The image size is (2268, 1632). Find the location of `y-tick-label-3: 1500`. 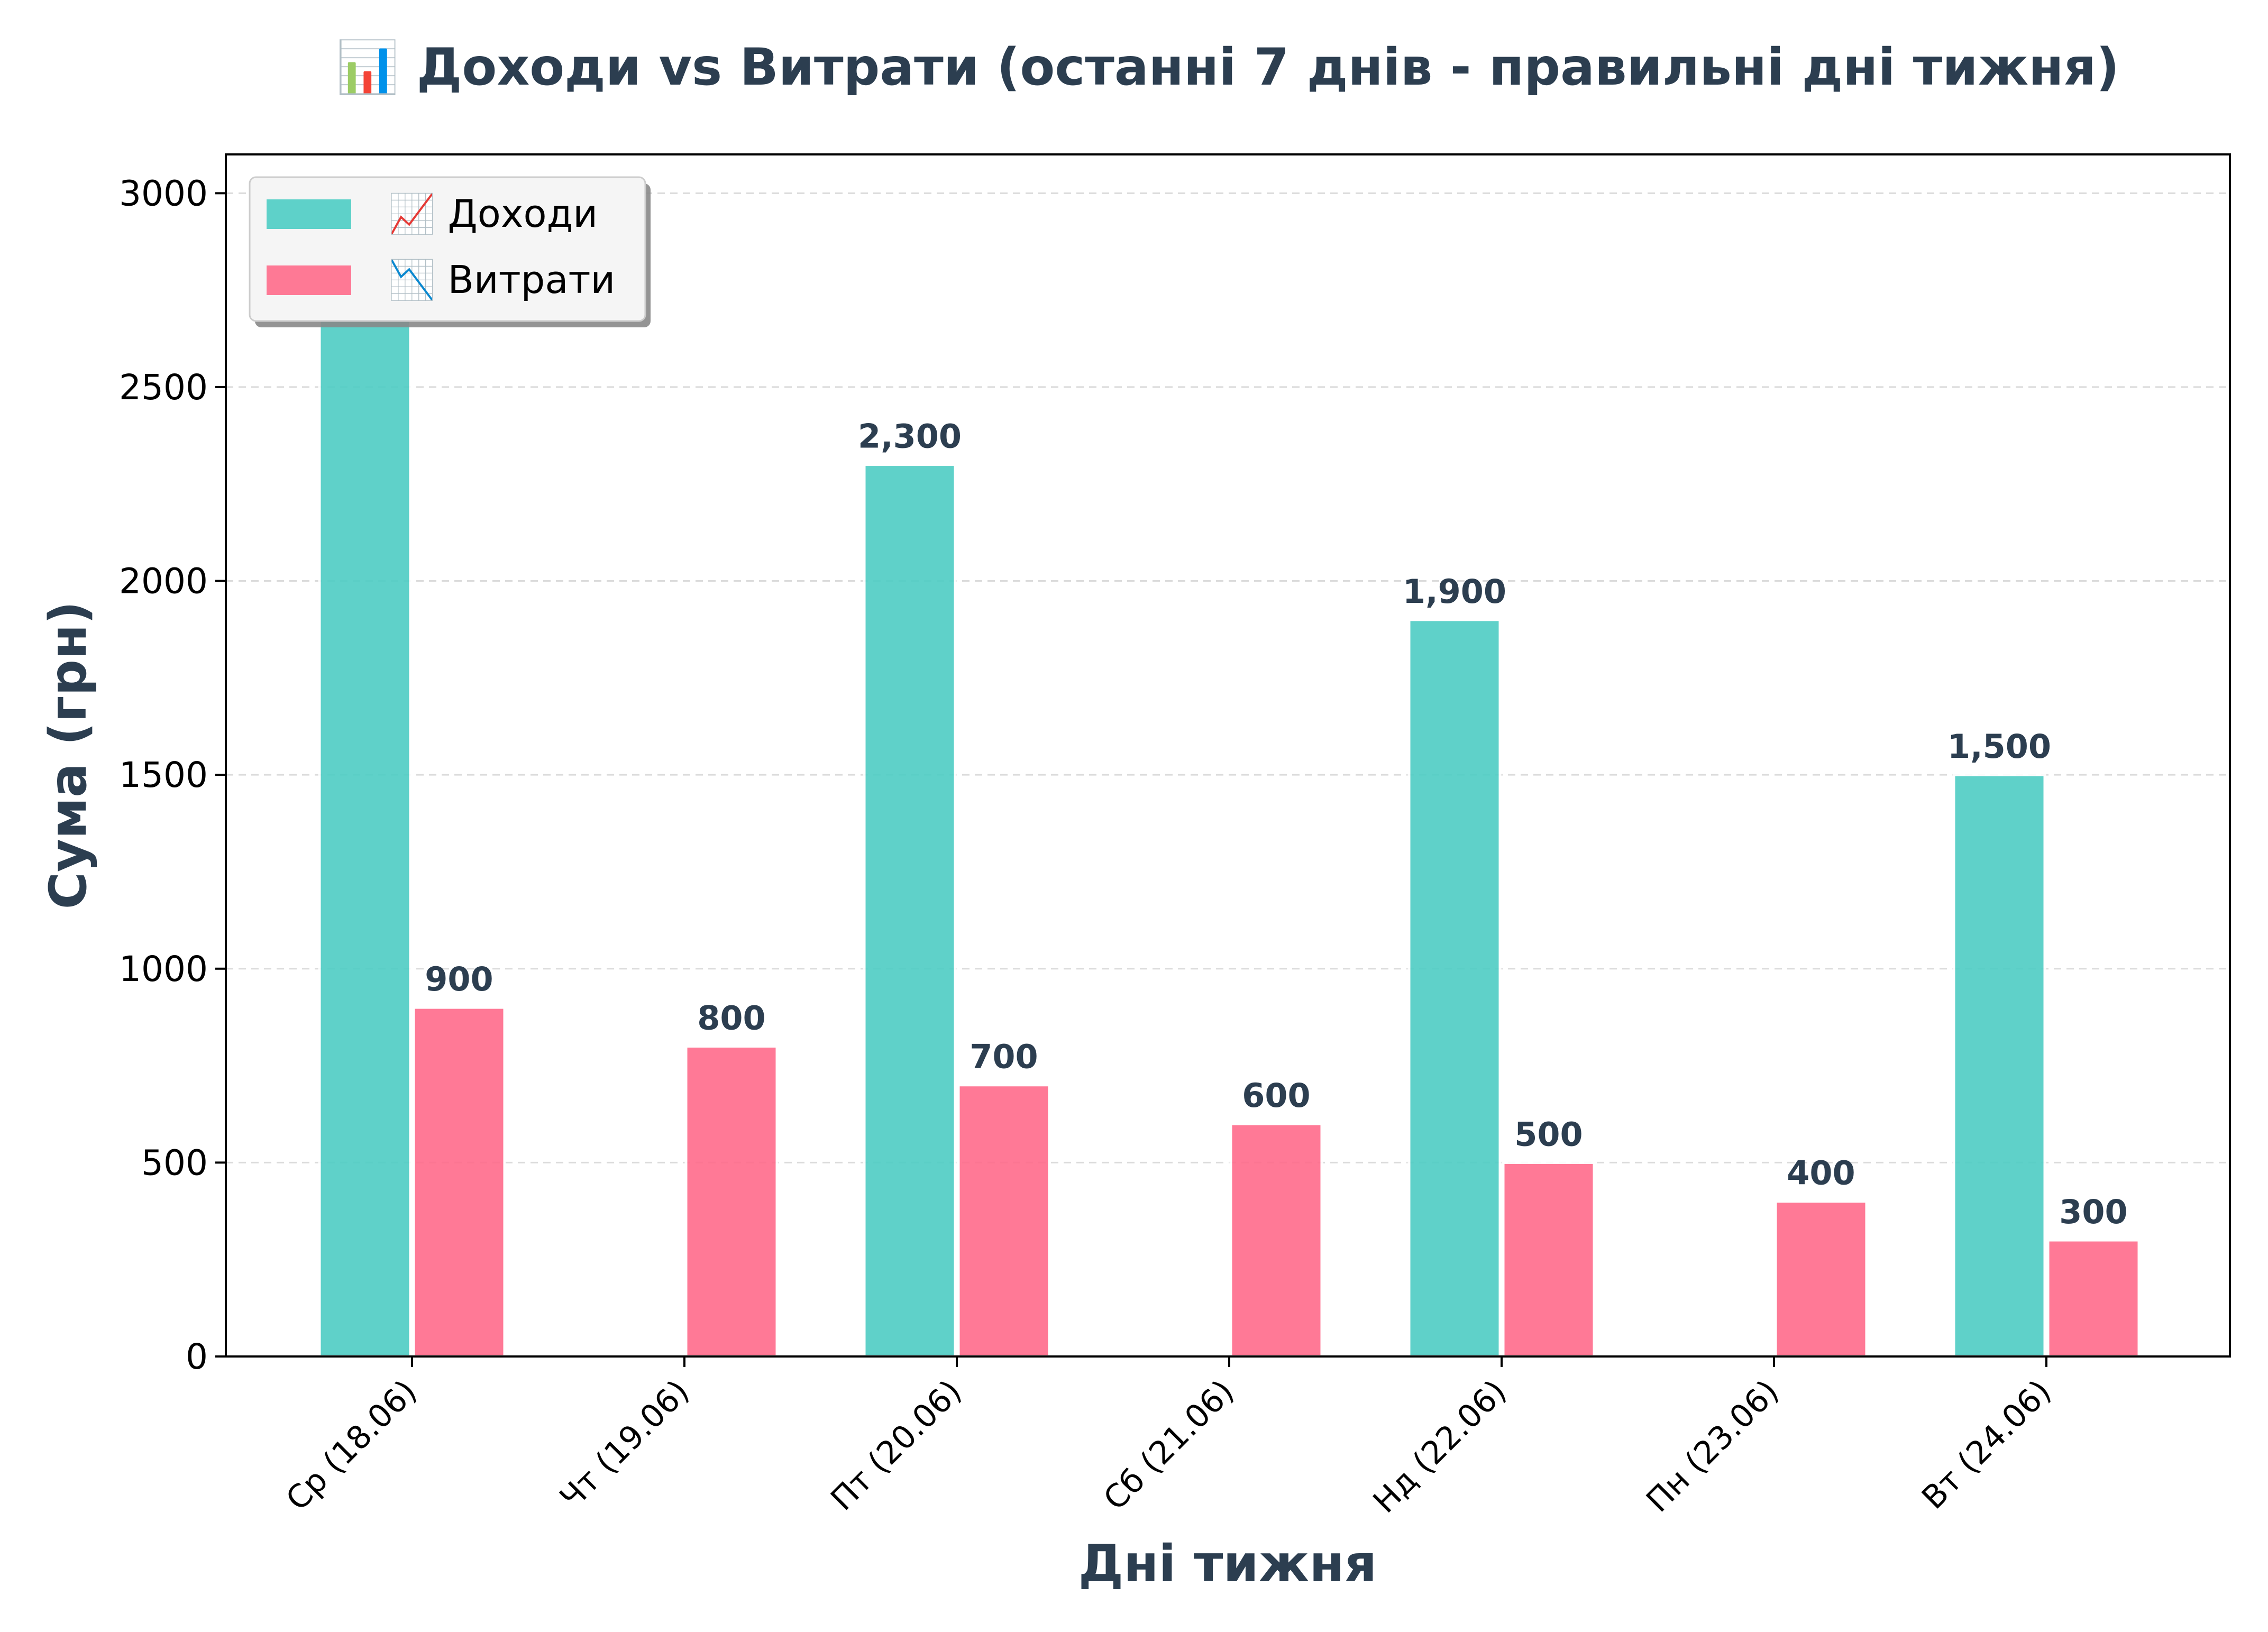

y-tick-label-3: 1500 is located at coordinates (163, 775).